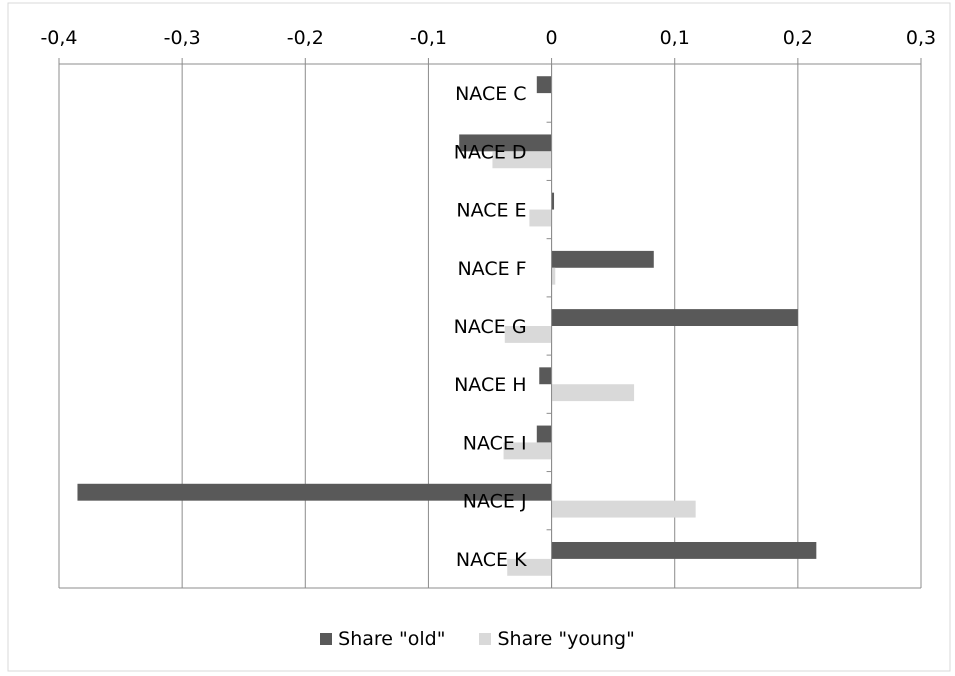 Image resolution: width=955 pixels, height=676 pixels. Describe the element at coordinates (485, 639) in the screenshot. I see `legend-swatch-young` at that location.